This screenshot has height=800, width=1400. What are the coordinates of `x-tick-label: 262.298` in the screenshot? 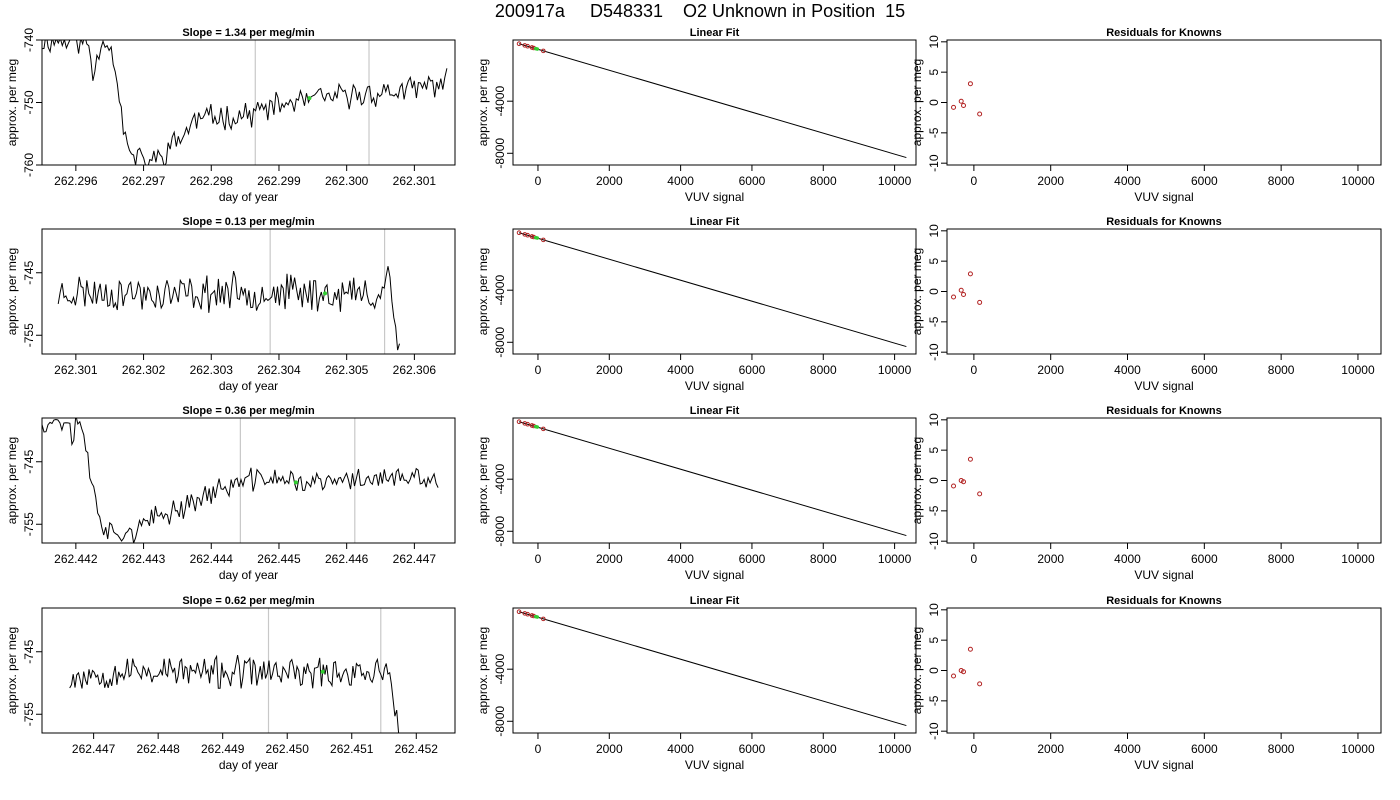 It's located at (212, 181).